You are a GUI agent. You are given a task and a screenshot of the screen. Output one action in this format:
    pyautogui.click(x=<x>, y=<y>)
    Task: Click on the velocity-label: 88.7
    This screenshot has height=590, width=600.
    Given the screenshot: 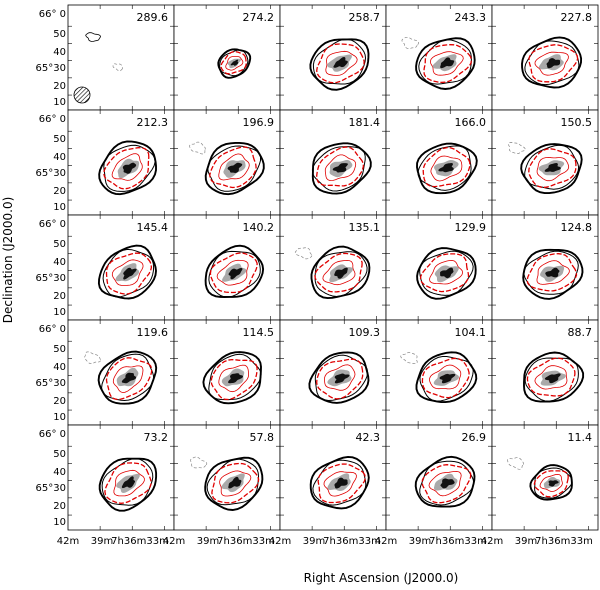 What is the action you would take?
    pyautogui.click(x=580, y=332)
    